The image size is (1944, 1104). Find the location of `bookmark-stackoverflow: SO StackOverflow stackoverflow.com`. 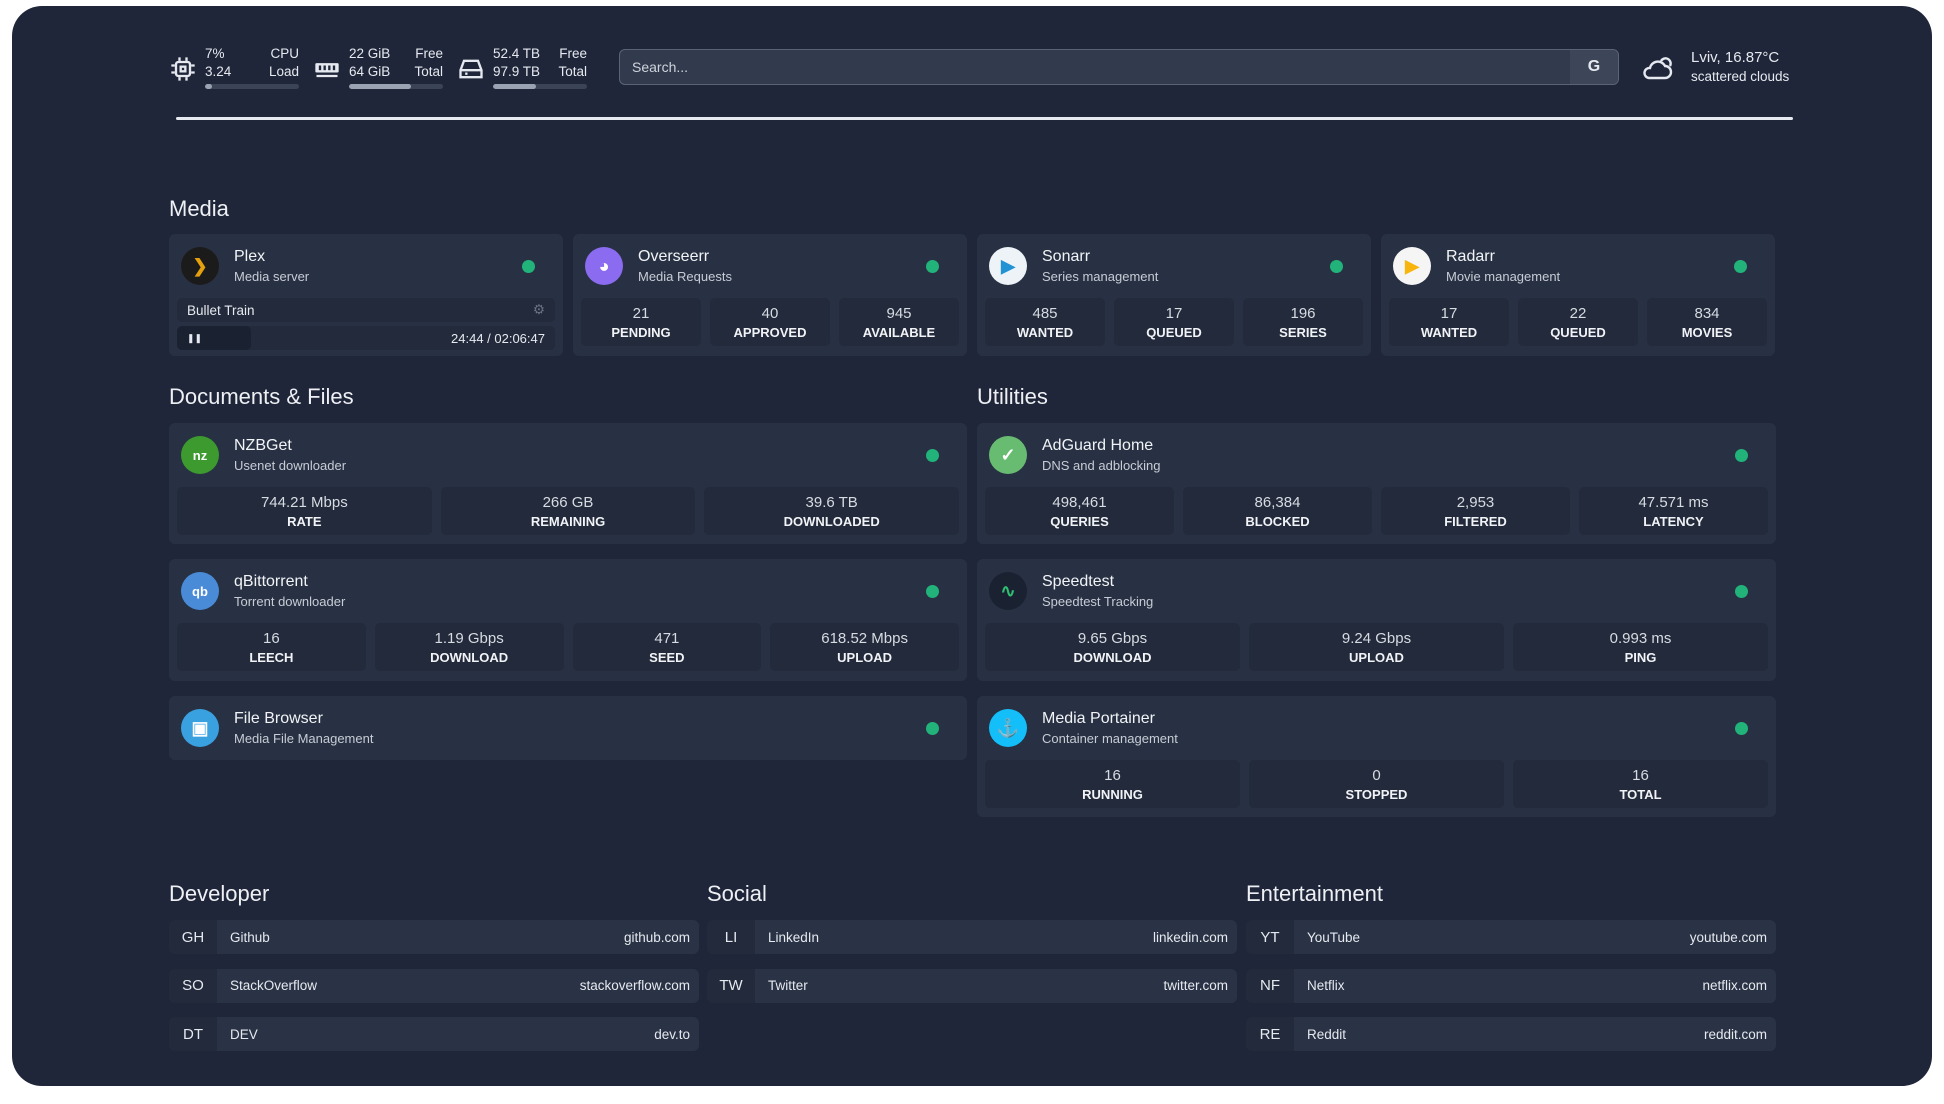

bookmark-stackoverflow: SO StackOverflow stackoverflow.com is located at coordinates (434, 985).